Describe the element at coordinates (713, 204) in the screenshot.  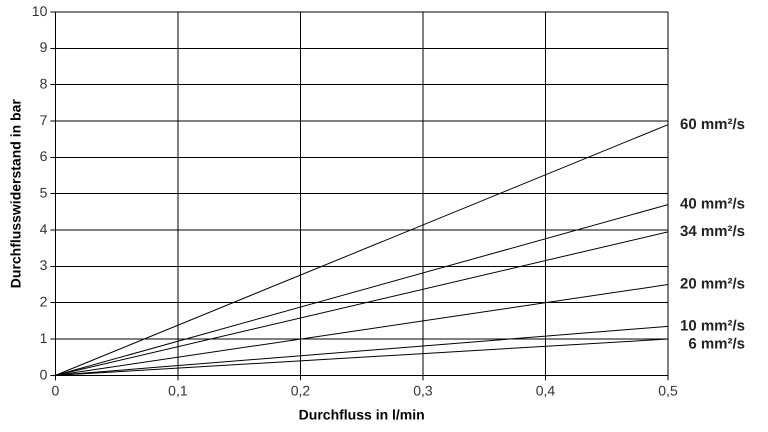
I see `series-label: 40 mm²/s` at that location.